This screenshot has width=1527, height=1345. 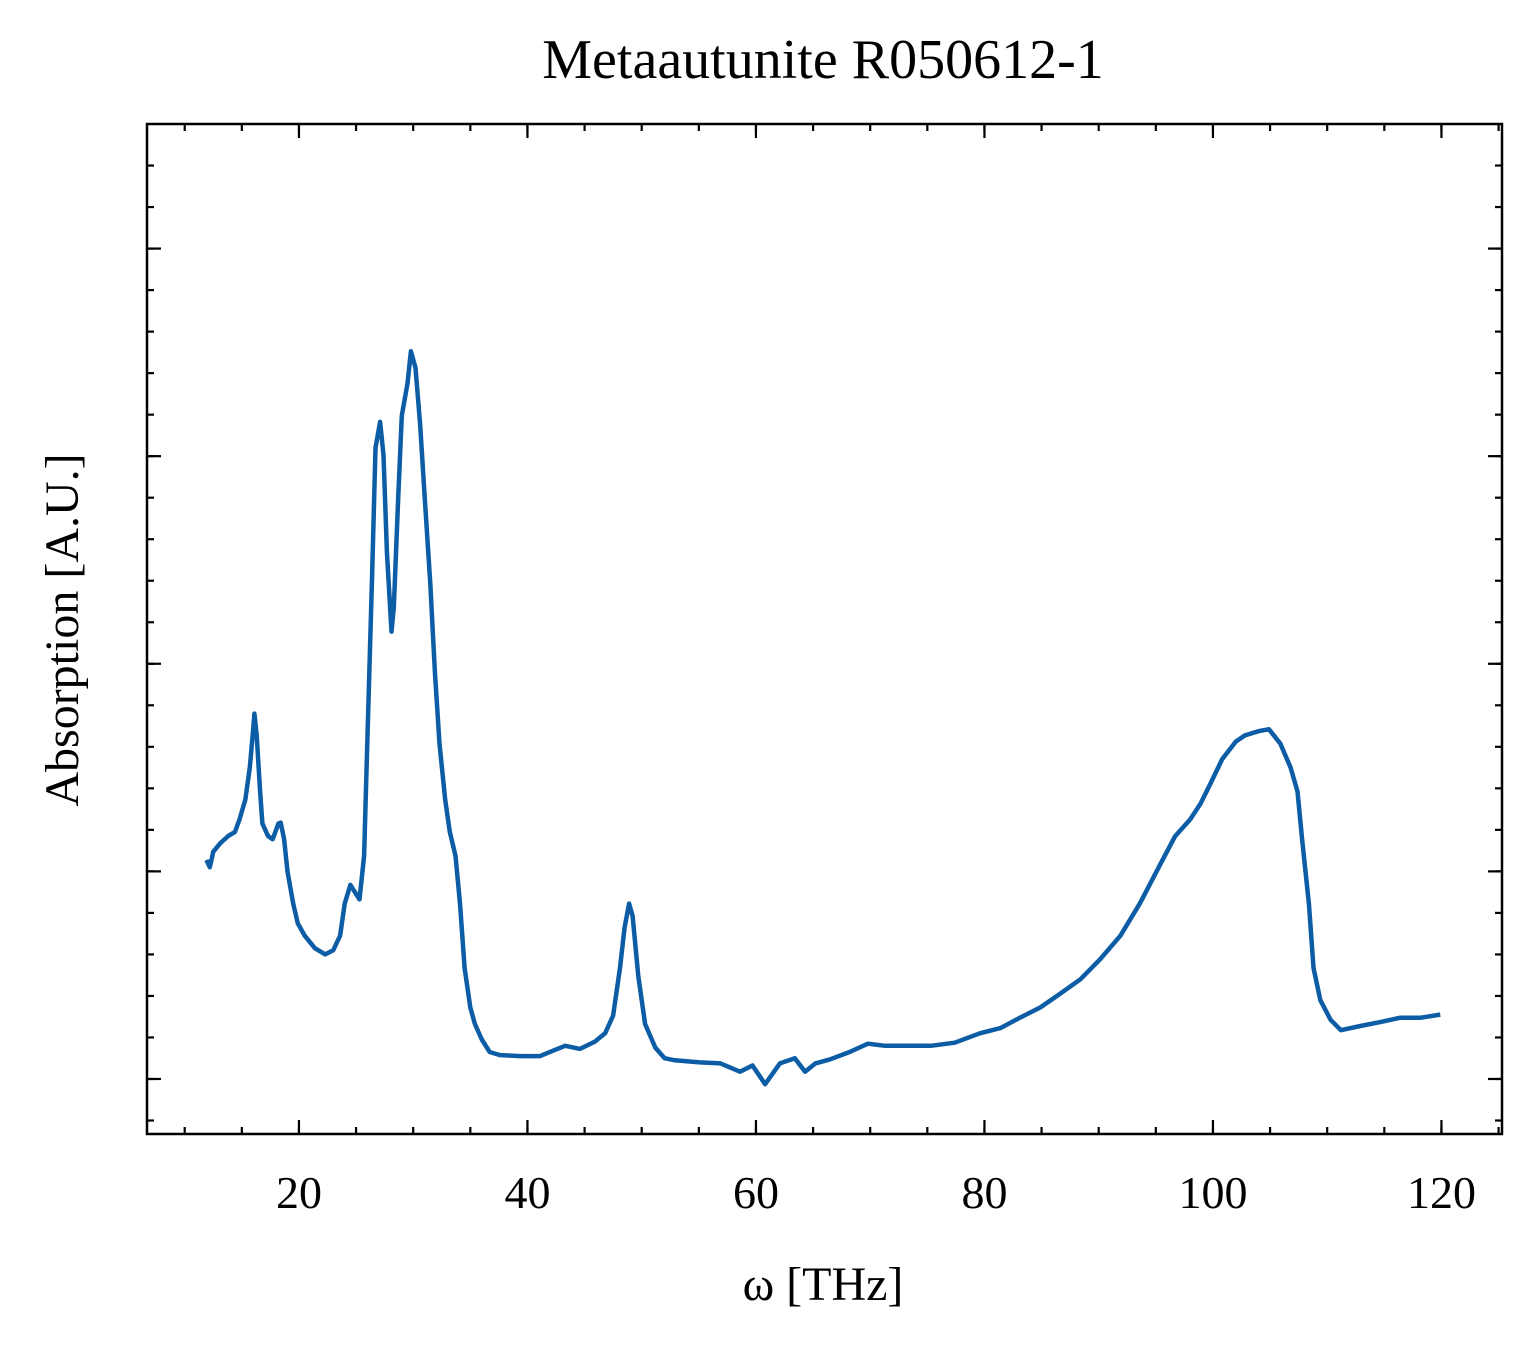 I want to click on x-tick-label: 60, so click(x=756, y=1192).